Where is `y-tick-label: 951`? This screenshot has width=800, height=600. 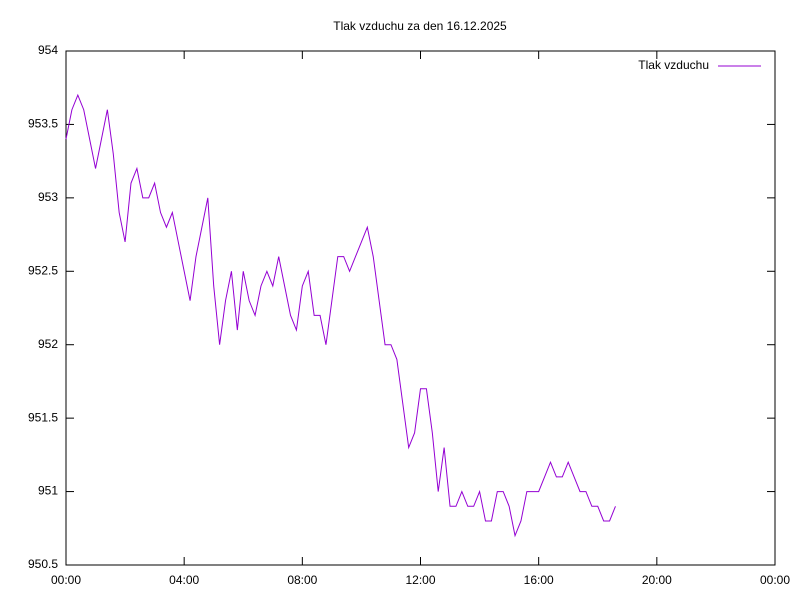 y-tick-label: 951 is located at coordinates (48, 491).